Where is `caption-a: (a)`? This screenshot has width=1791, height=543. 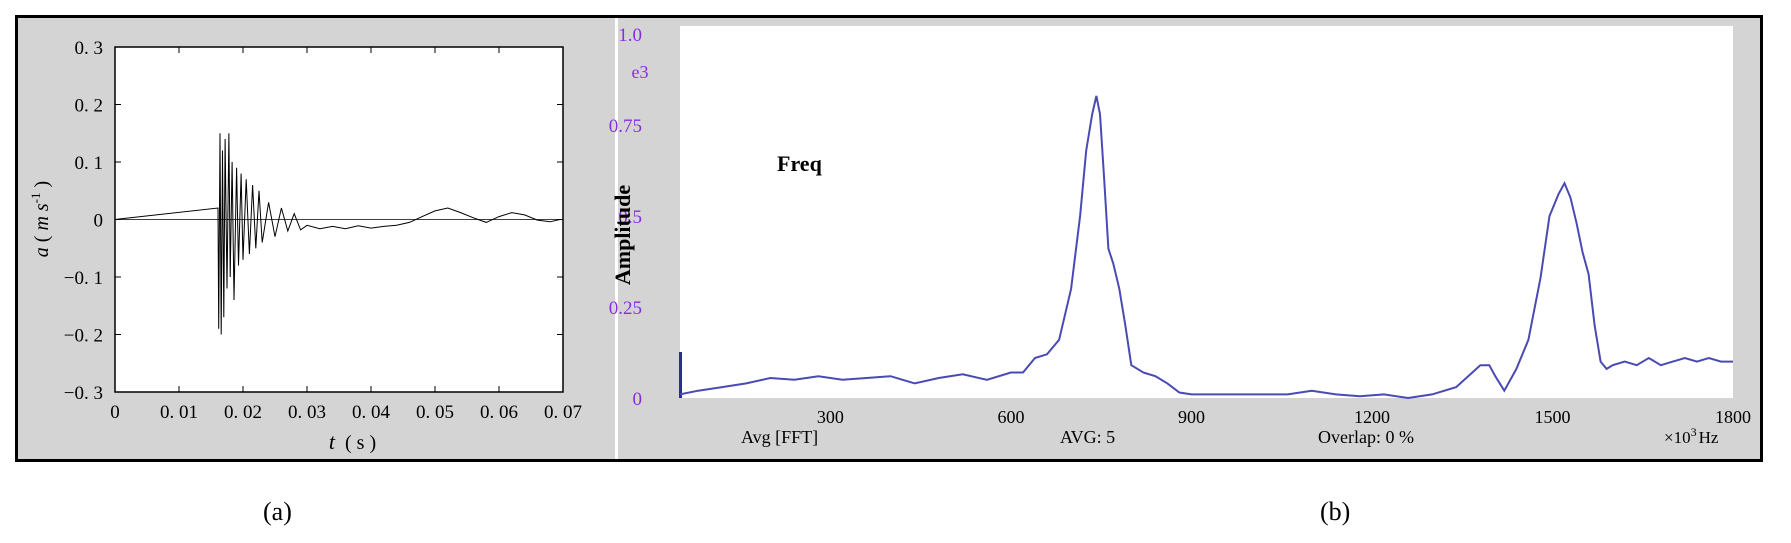
caption-a: (a) is located at coordinates (277, 511).